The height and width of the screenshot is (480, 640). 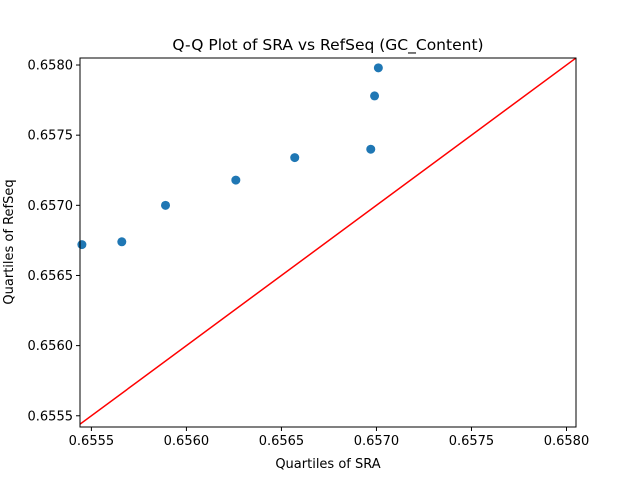 What do you see at coordinates (282, 441) in the screenshot?
I see `x-tick-label-3: 0.6565` at bounding box center [282, 441].